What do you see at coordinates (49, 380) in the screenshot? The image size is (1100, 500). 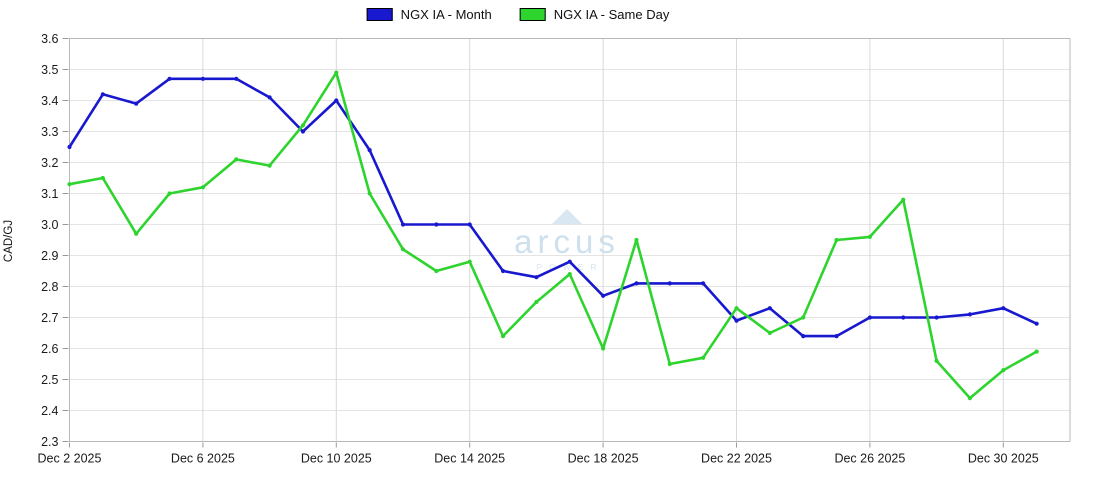 I see `y-tick-label: 2.5` at bounding box center [49, 380].